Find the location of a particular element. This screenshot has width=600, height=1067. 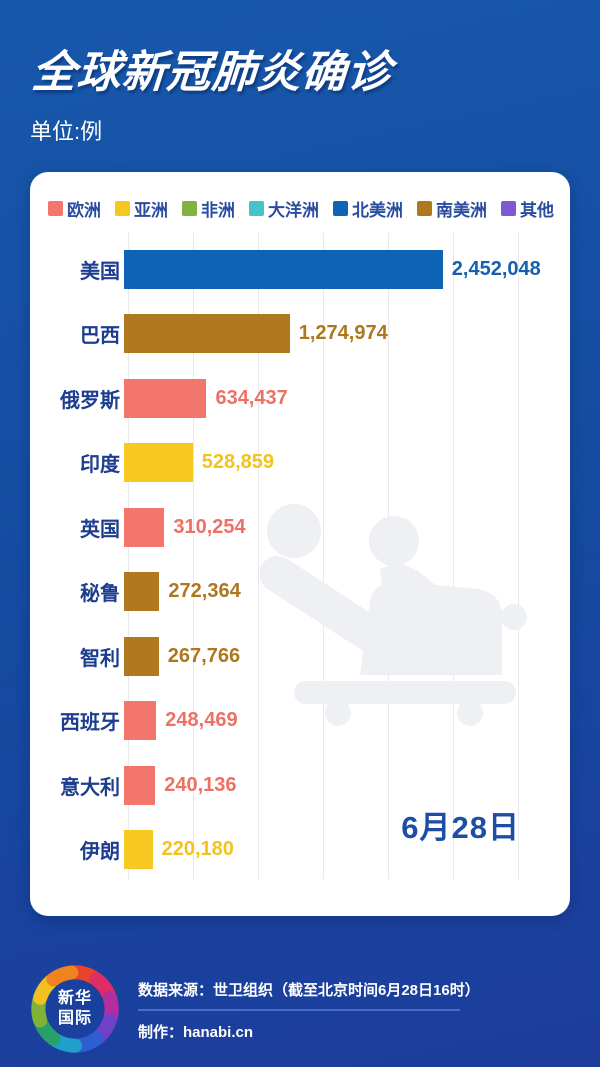

bar-value: 240,136 is located at coordinates (200, 784).